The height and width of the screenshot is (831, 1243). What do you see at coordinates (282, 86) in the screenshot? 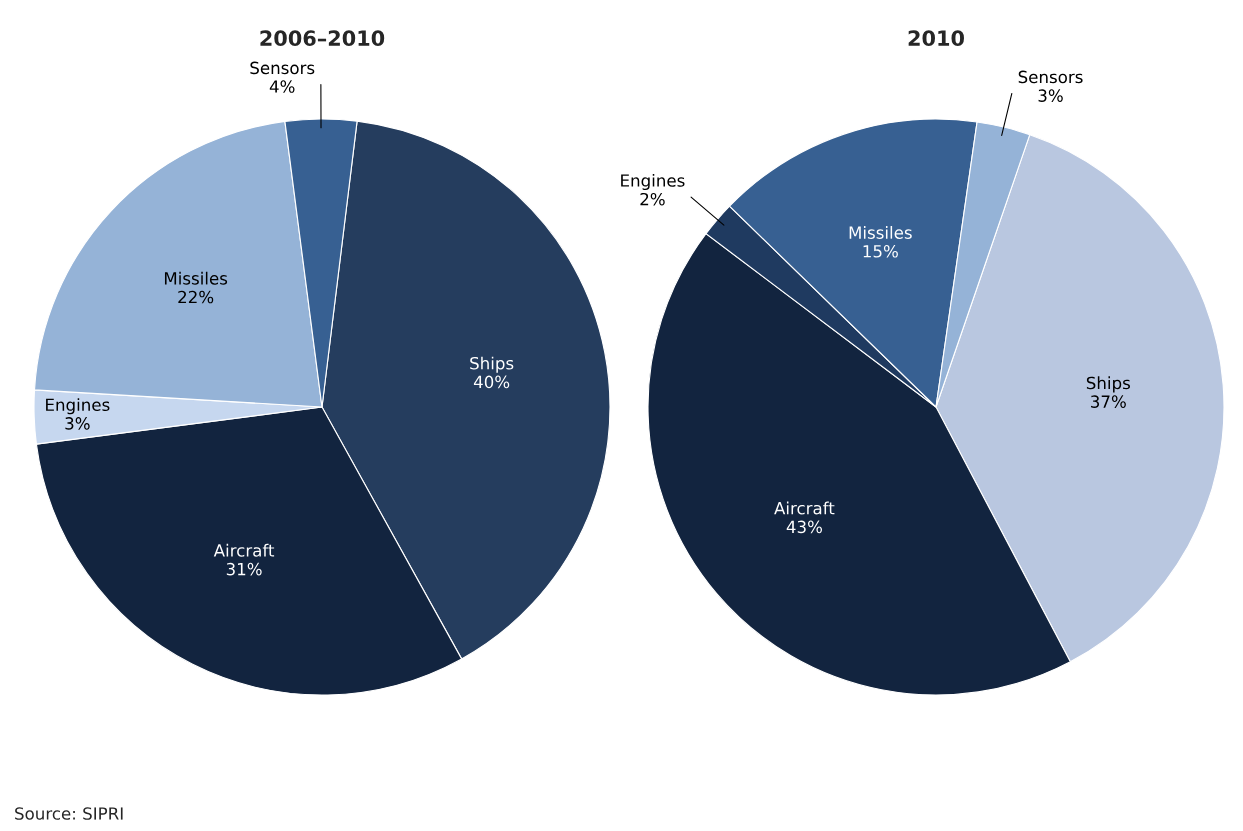
I see `data-label: 4%` at bounding box center [282, 86].